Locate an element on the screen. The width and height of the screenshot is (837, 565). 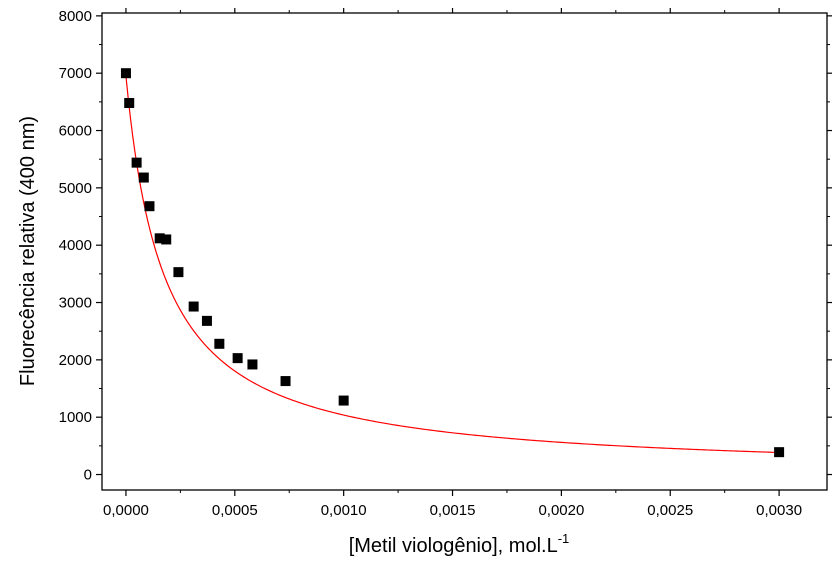
y-tick-label: 5000 is located at coordinates (75, 188).